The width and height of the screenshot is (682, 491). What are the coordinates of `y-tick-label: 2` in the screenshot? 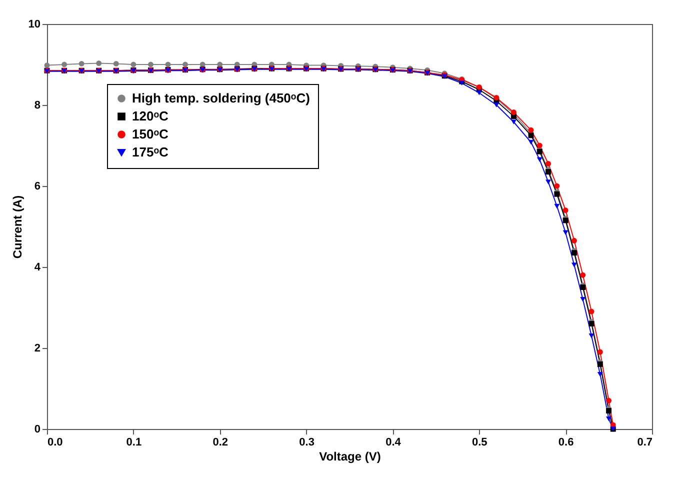 It's located at (37, 348).